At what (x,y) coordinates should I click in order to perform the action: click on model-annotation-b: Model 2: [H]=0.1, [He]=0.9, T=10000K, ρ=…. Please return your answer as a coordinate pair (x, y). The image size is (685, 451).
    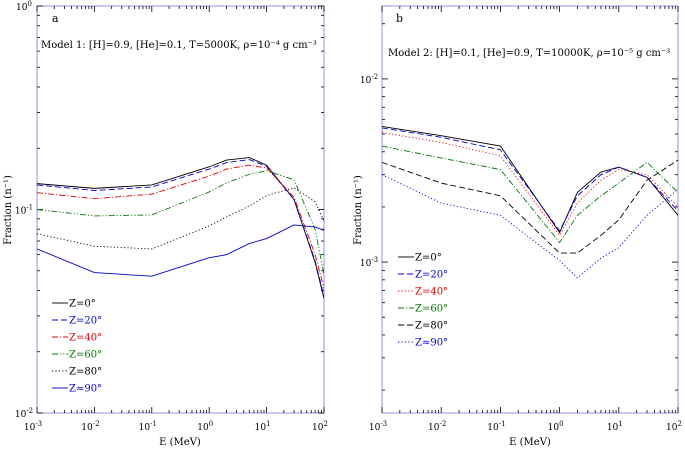
    Looking at the image, I should click on (529, 53).